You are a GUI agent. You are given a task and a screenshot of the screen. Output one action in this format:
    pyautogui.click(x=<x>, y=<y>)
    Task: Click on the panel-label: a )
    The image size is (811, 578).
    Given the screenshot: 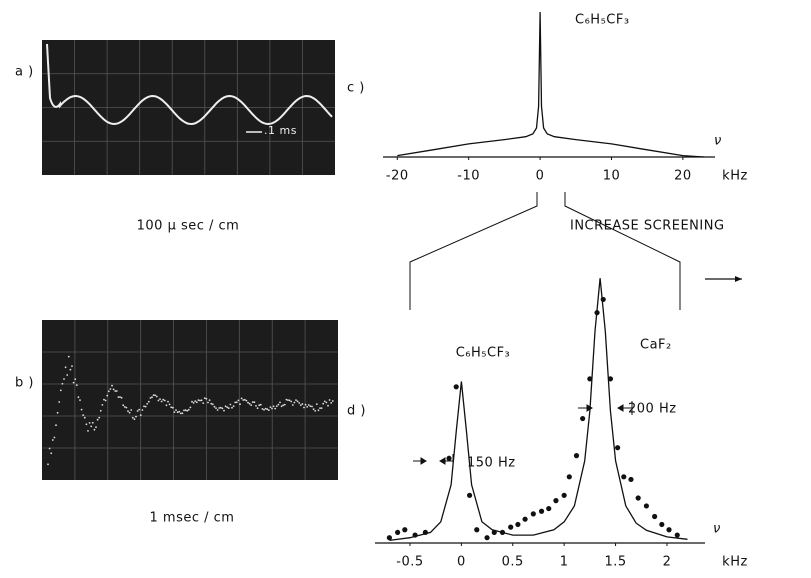 What is the action you would take?
    pyautogui.click(x=24, y=72)
    